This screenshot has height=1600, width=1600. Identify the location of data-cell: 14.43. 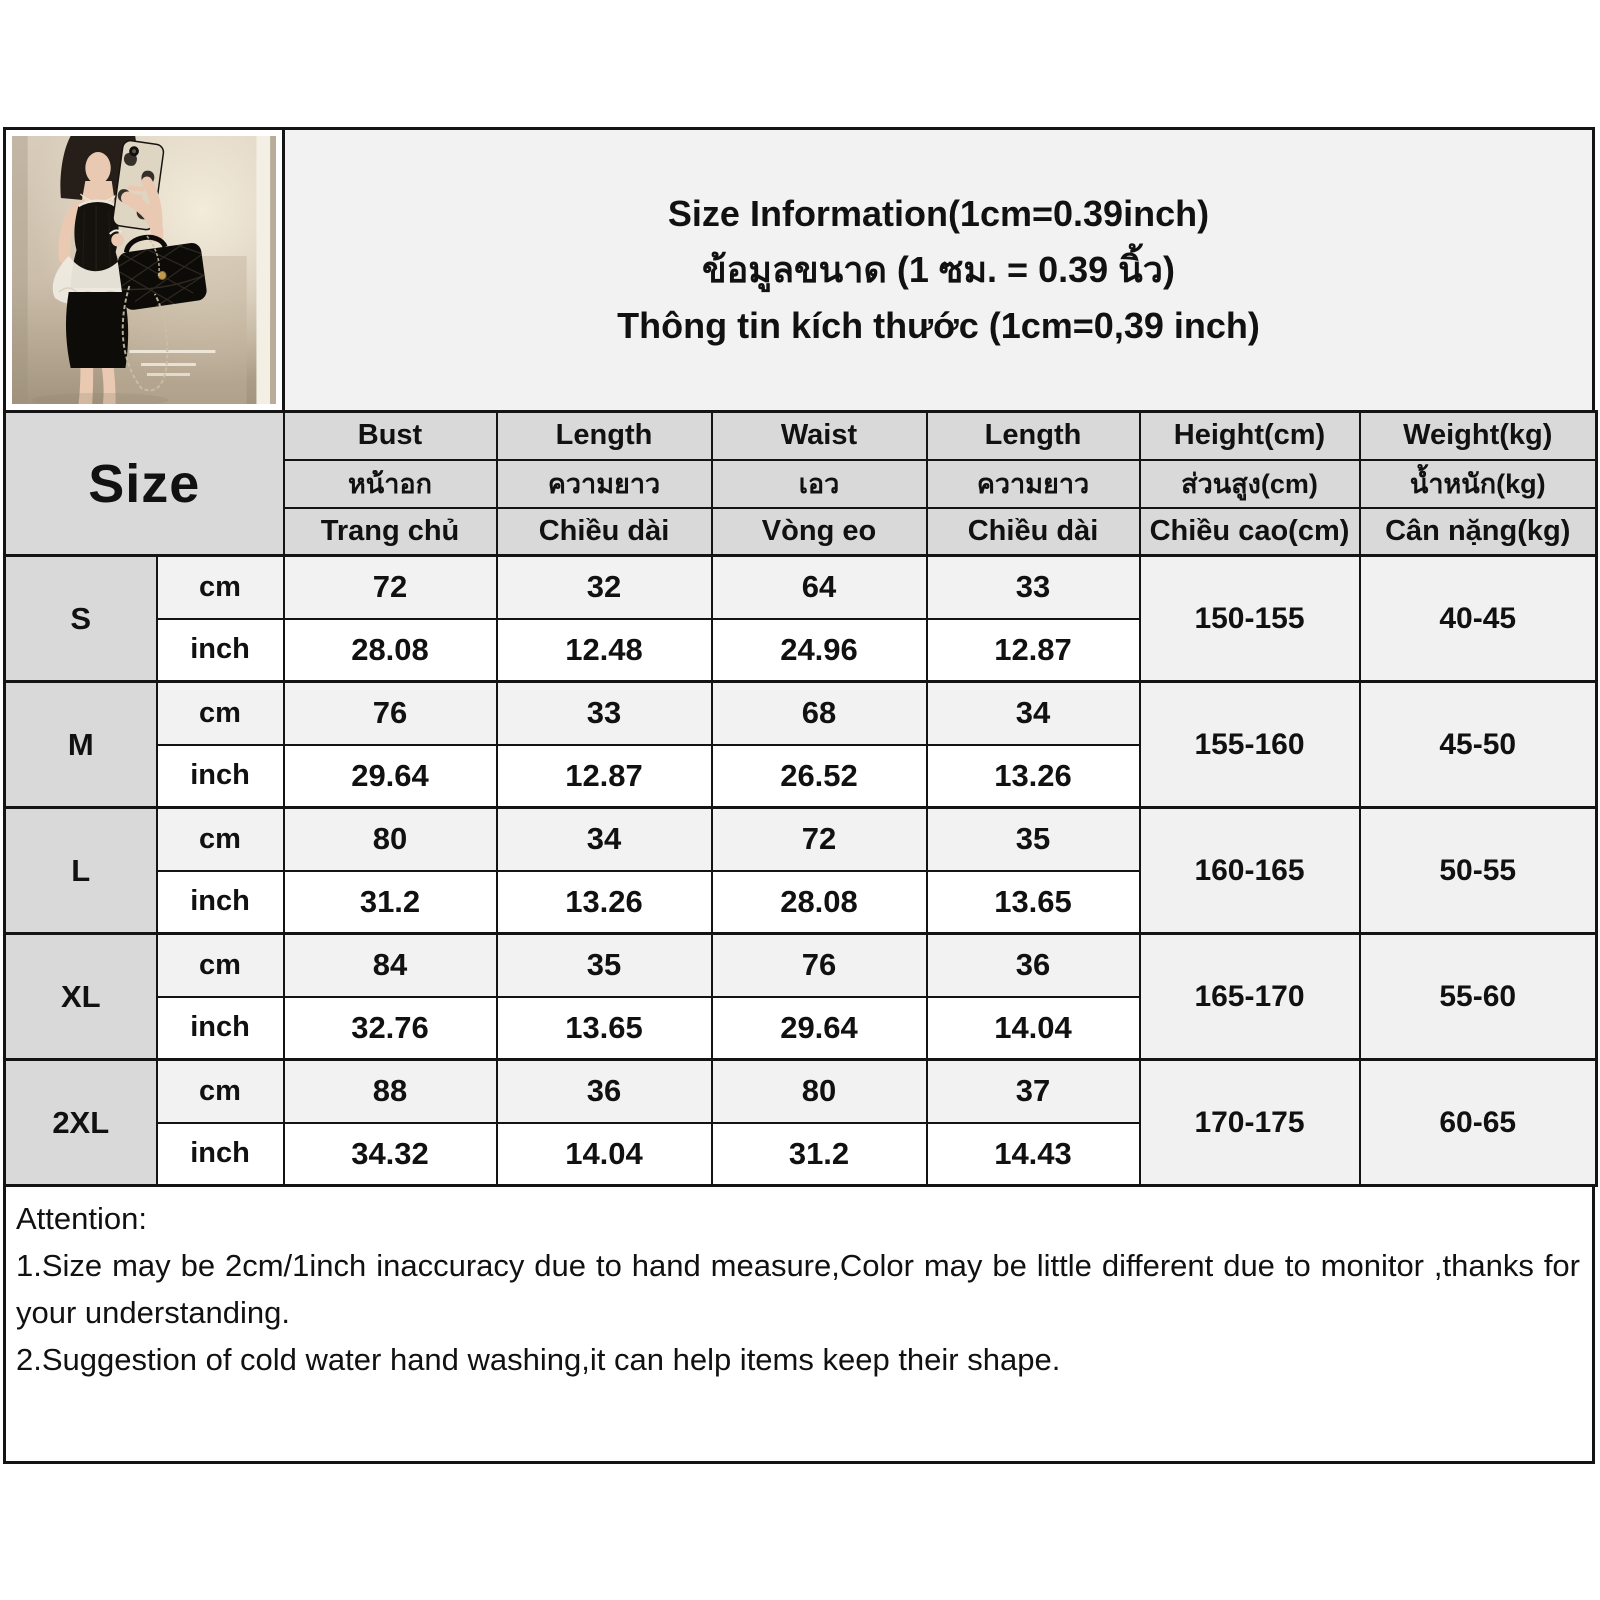
(1033, 1154).